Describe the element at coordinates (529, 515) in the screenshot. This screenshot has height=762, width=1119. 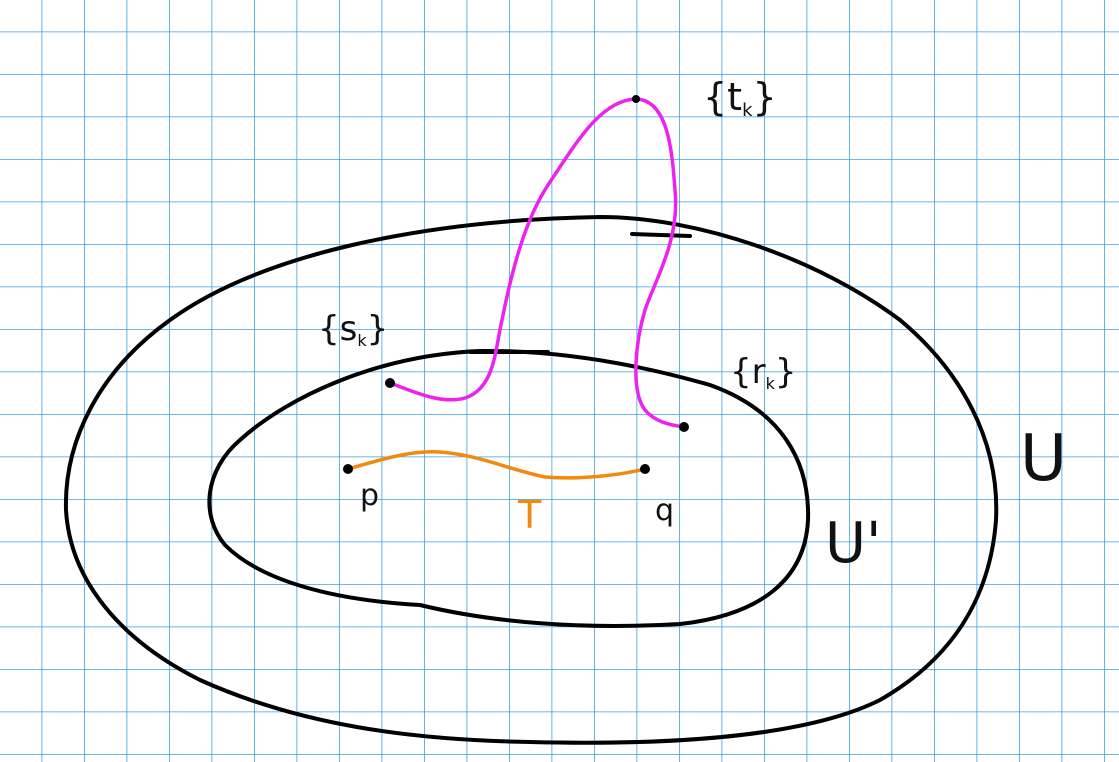
I see `label-T: T` at that location.